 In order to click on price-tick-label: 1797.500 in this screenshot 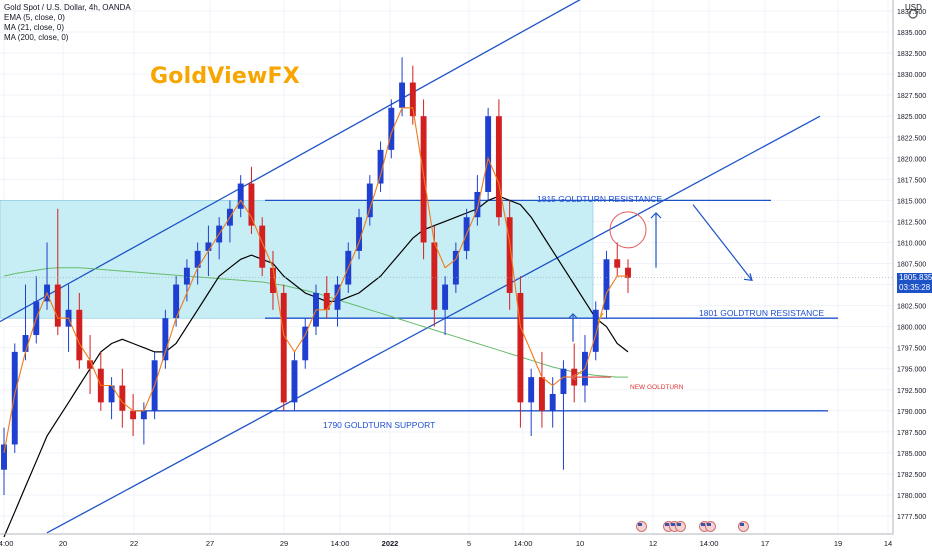, I will do `click(911, 349)`.